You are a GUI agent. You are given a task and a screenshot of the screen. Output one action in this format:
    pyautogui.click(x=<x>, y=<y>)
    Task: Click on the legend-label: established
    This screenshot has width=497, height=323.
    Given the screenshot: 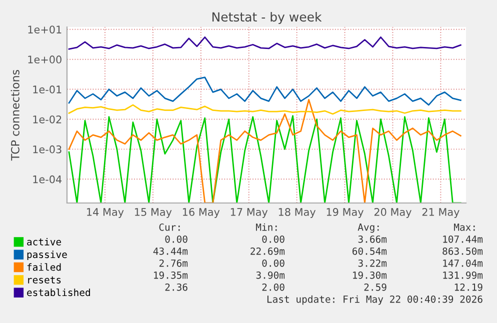 What is the action you would take?
    pyautogui.click(x=58, y=292)
    